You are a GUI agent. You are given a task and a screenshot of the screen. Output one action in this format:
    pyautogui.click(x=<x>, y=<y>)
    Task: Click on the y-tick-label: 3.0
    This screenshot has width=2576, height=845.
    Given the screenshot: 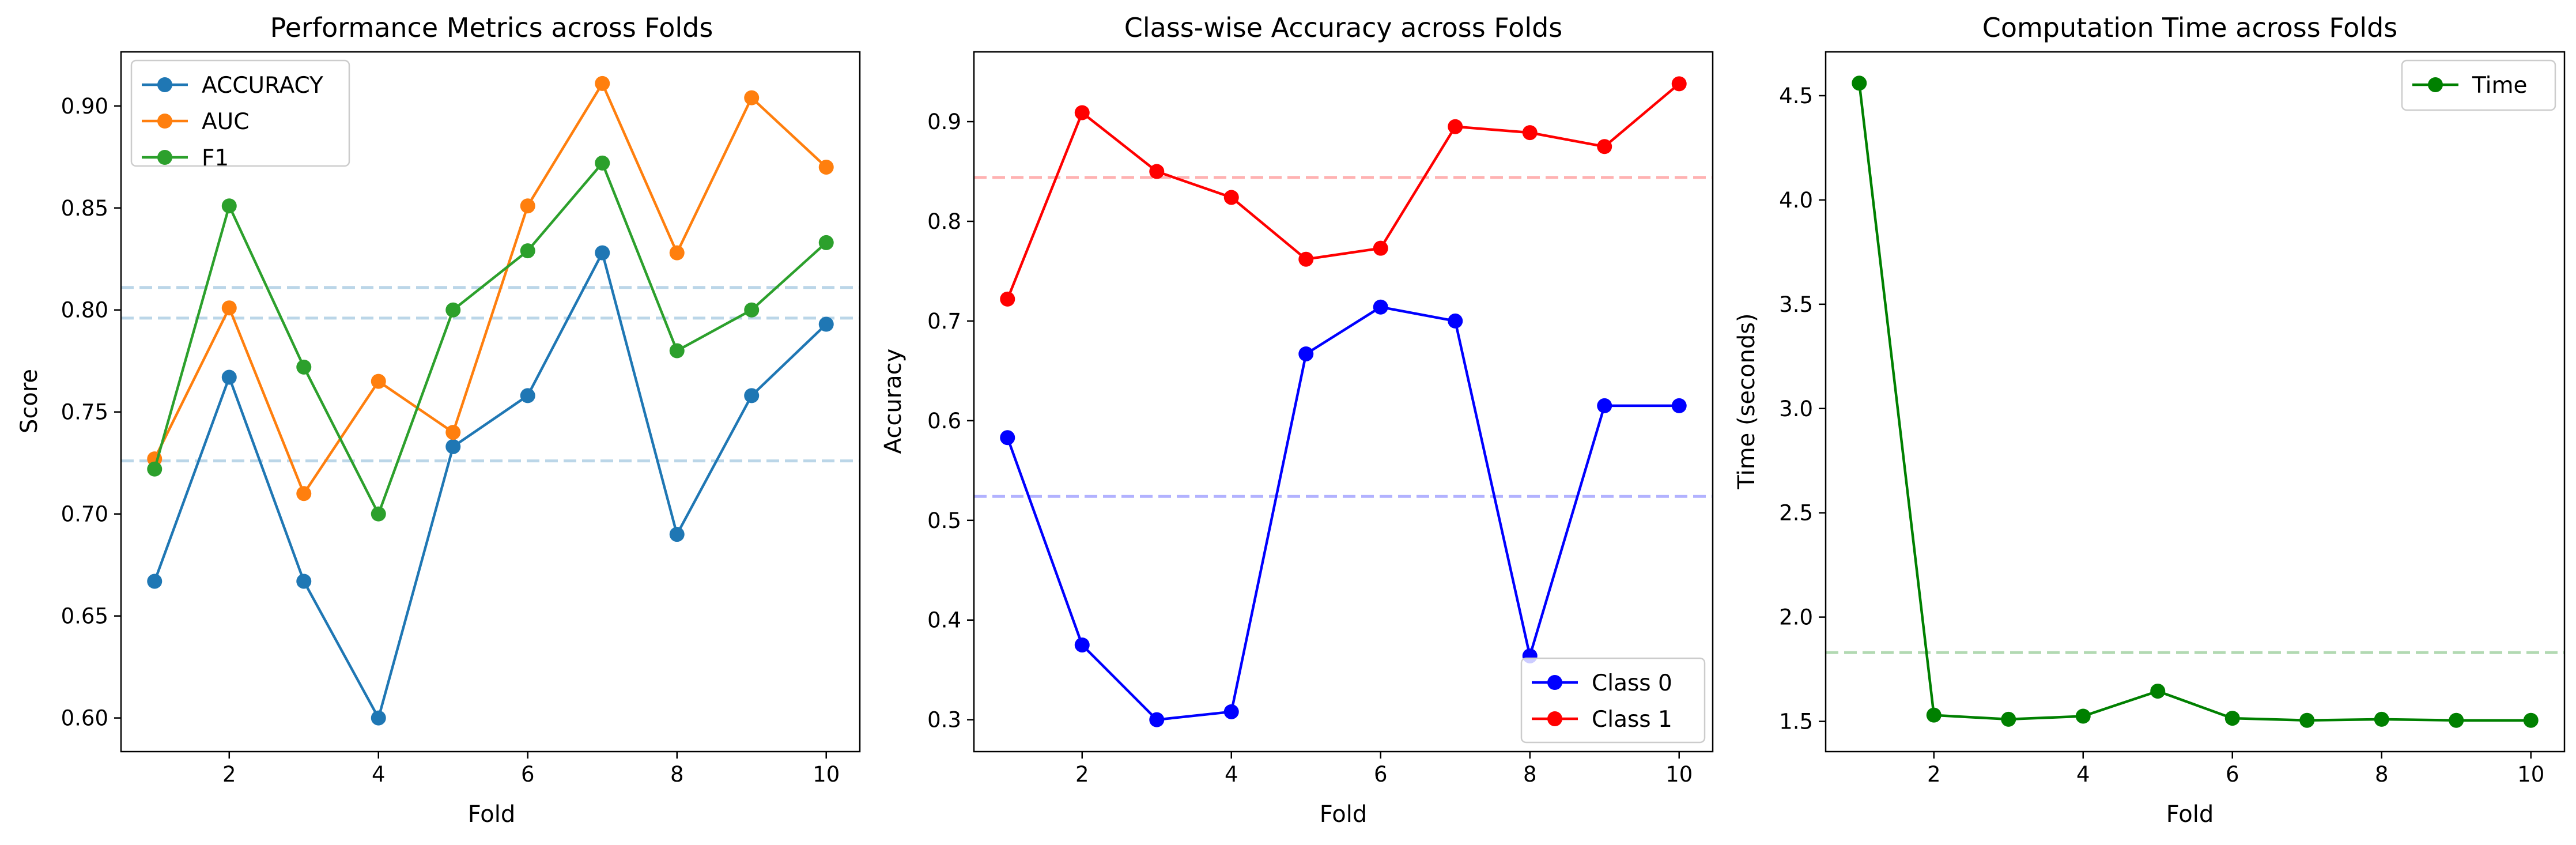 What is the action you would take?
    pyautogui.click(x=1796, y=409)
    